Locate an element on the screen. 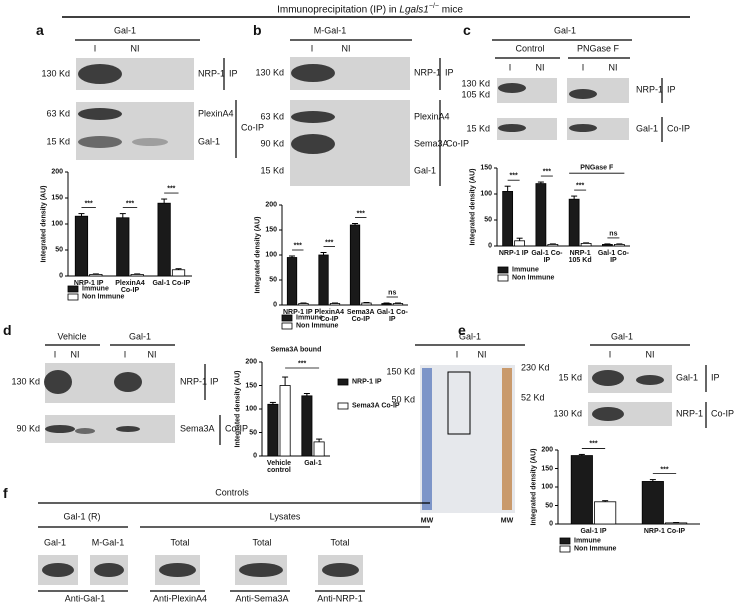 Image resolution: width=734 pixels, height=607 pixels. legend-label: Sema3A Co-IP is located at coordinates (376, 406).